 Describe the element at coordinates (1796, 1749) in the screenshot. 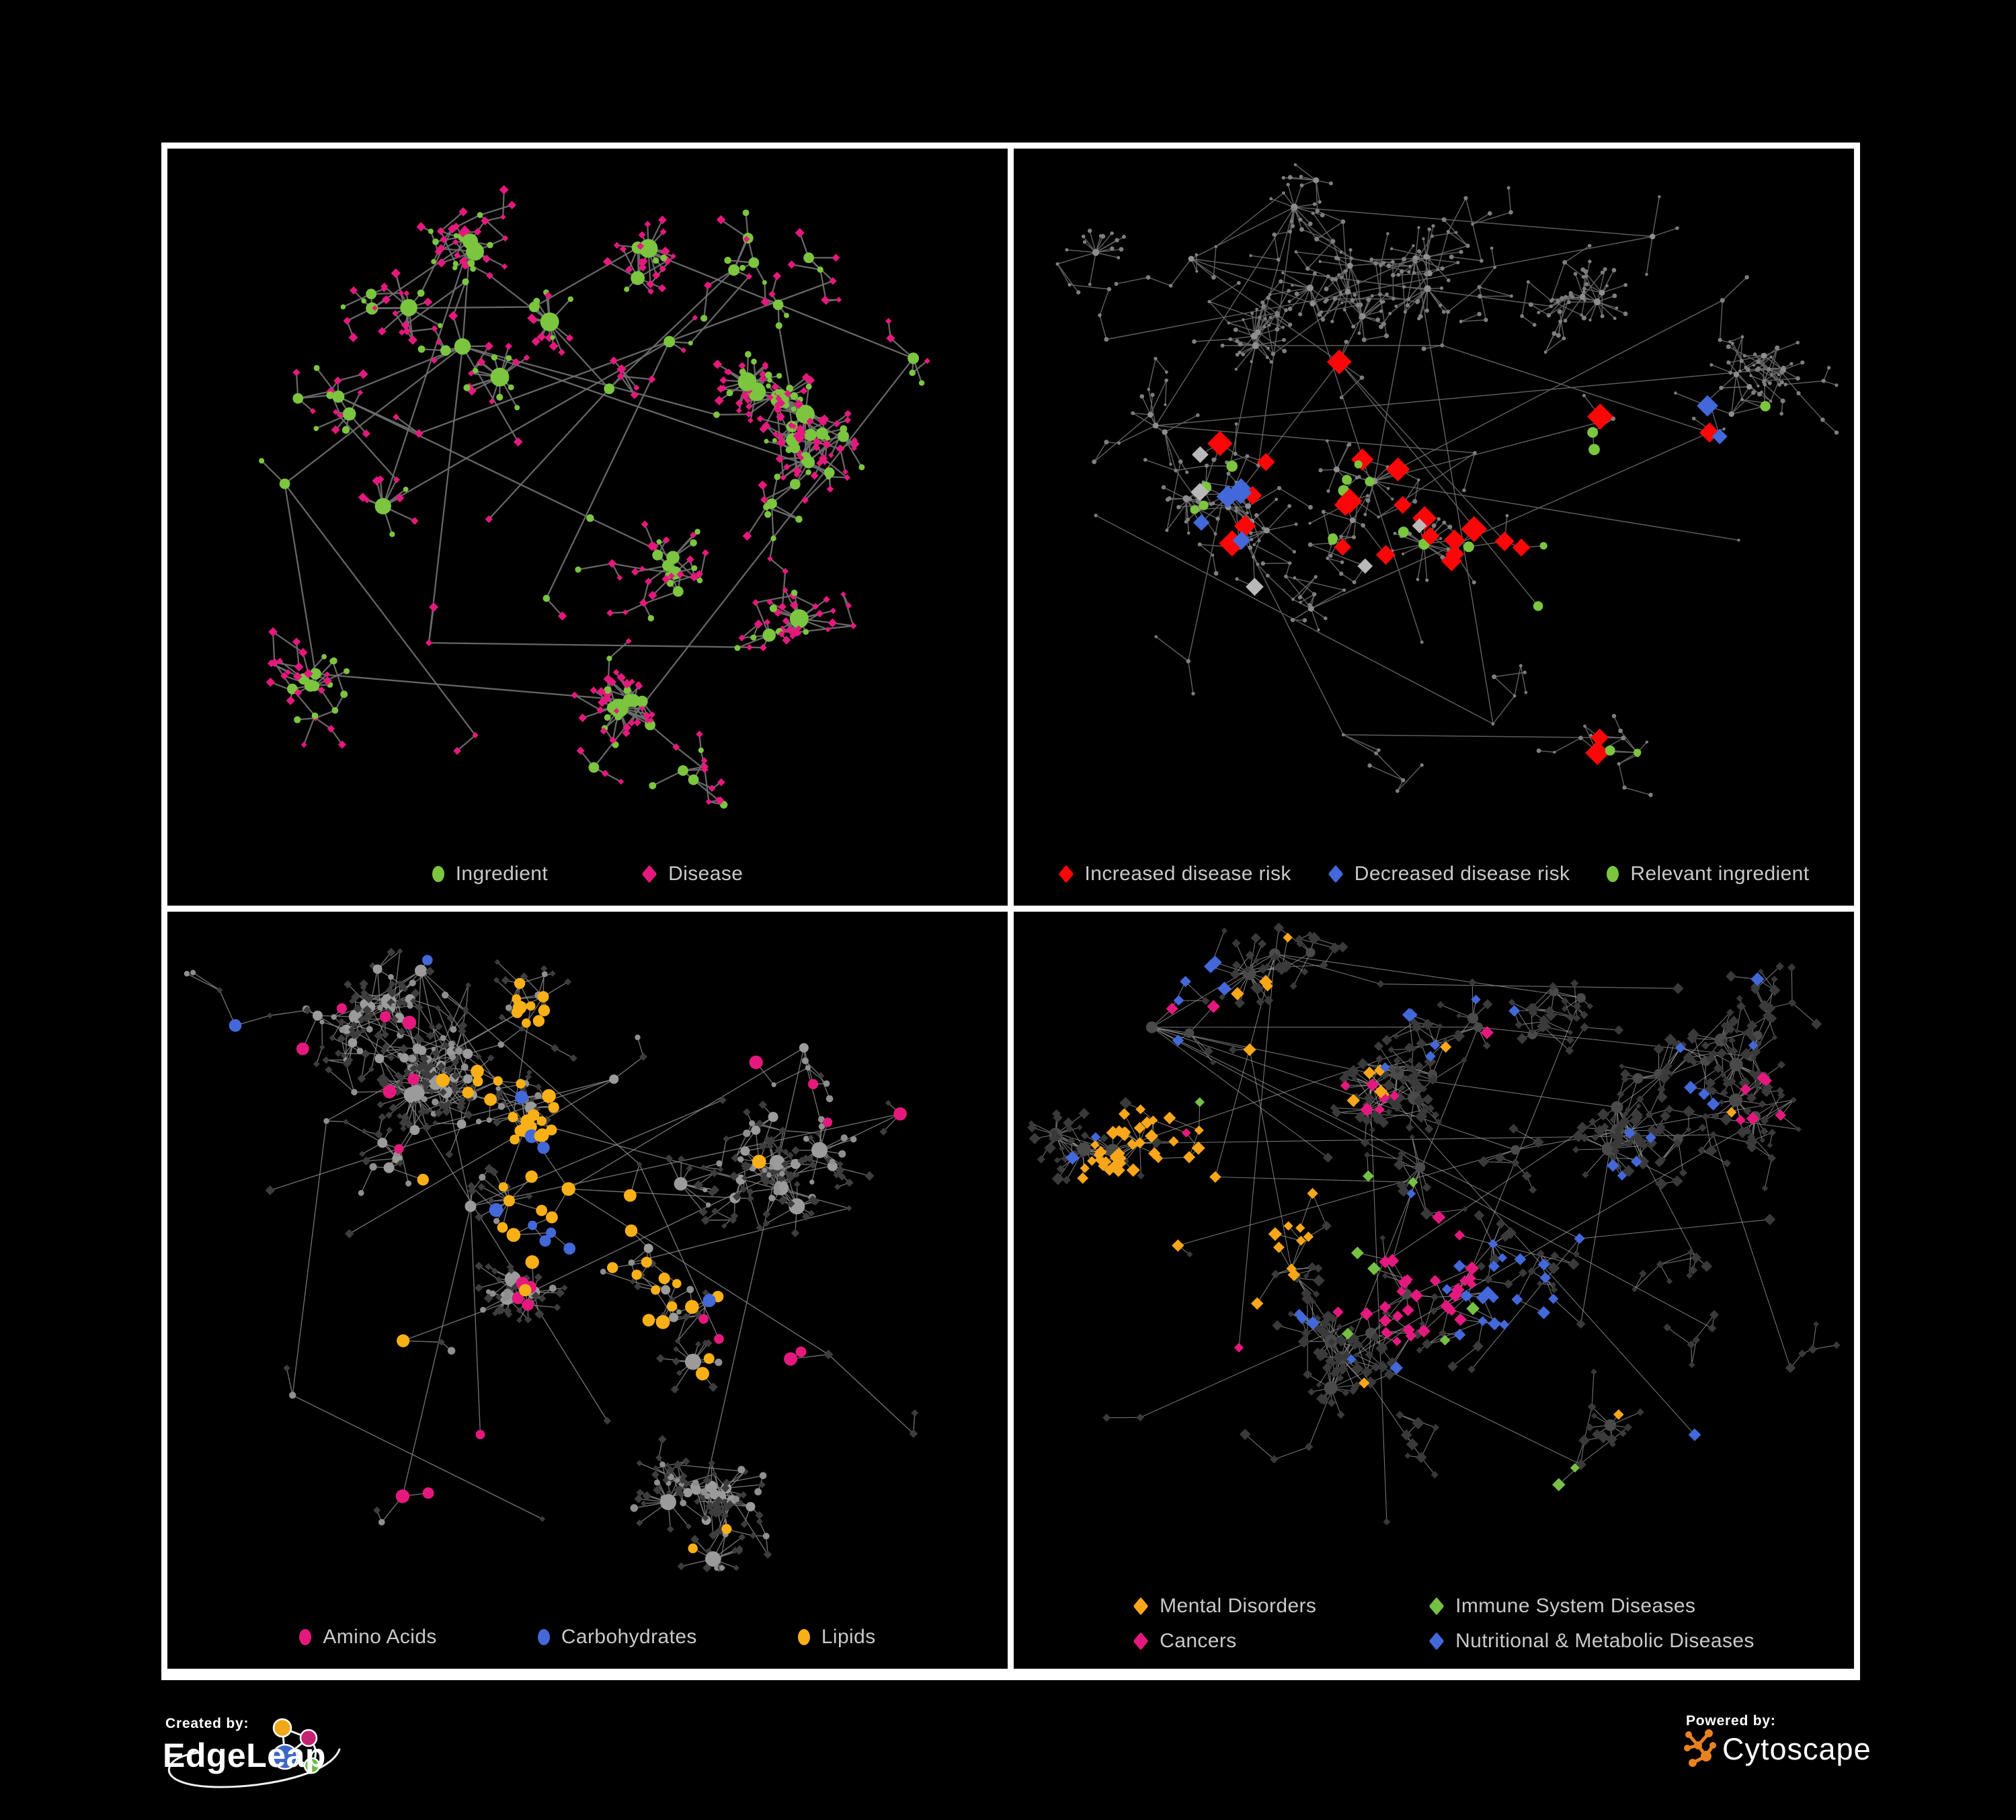

I see `cytoscape-wordmark: Cytoscape` at that location.